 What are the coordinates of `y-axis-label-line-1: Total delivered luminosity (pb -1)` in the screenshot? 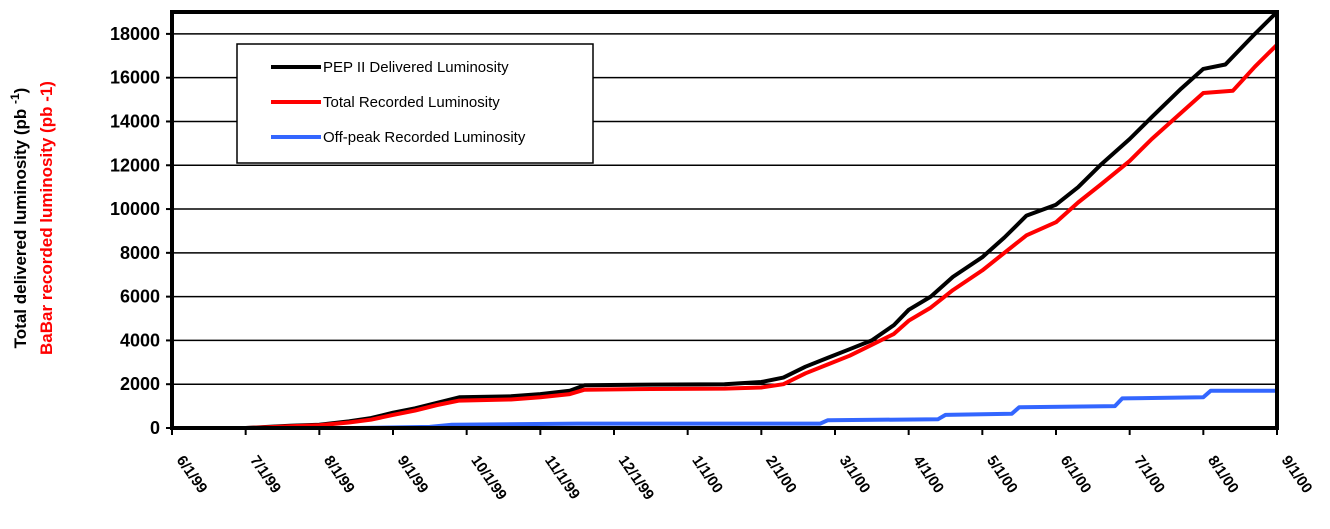 It's located at (19, 218).